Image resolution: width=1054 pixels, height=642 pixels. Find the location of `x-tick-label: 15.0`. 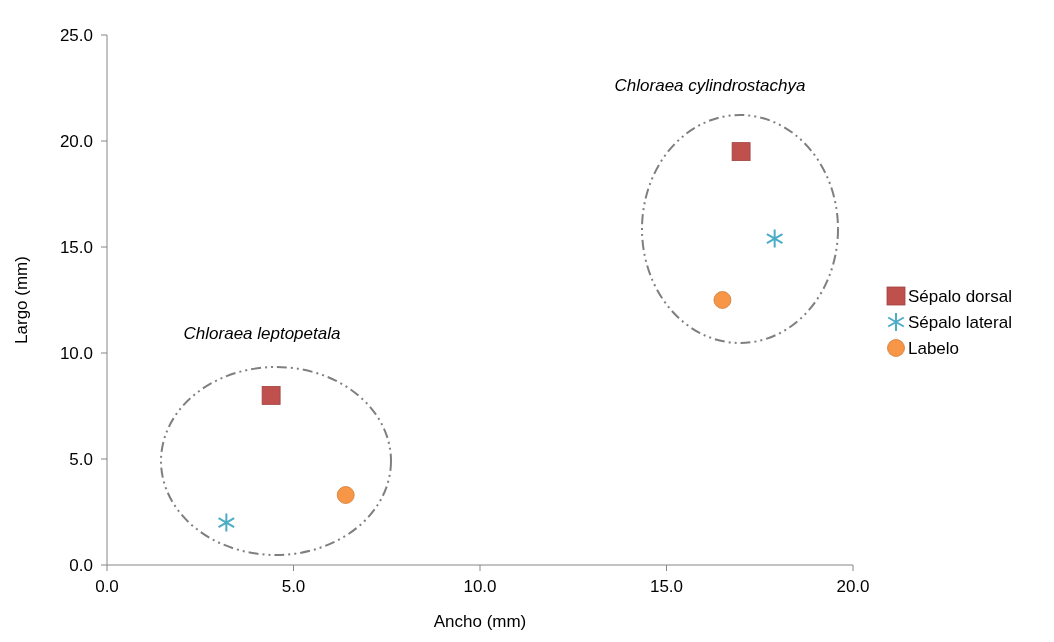

x-tick-label: 15.0 is located at coordinates (666, 586).